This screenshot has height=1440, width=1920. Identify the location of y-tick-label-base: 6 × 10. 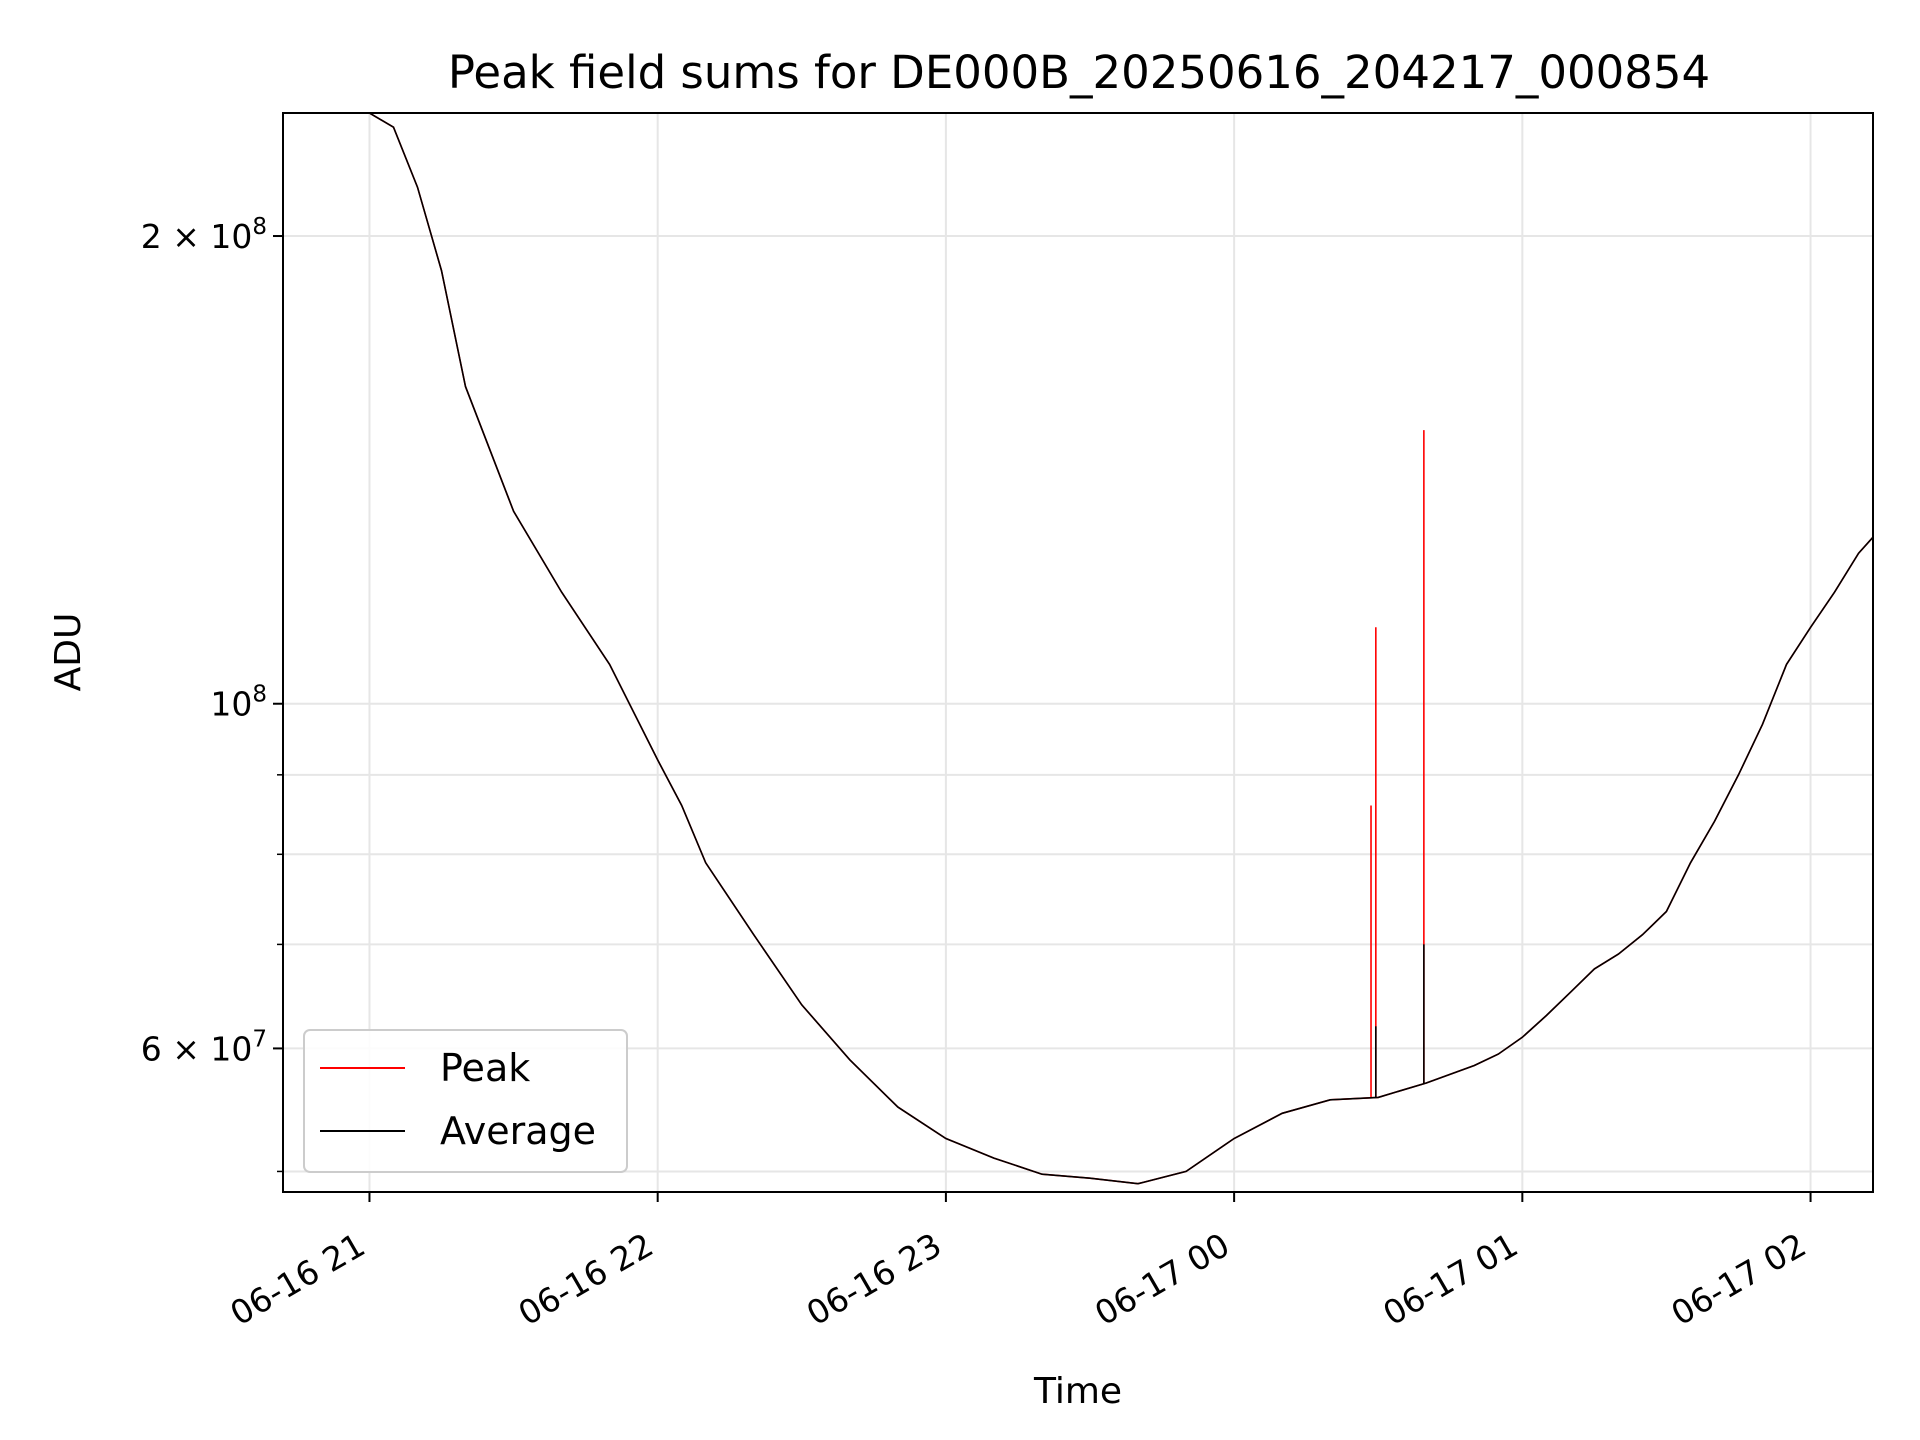
(197, 1048).